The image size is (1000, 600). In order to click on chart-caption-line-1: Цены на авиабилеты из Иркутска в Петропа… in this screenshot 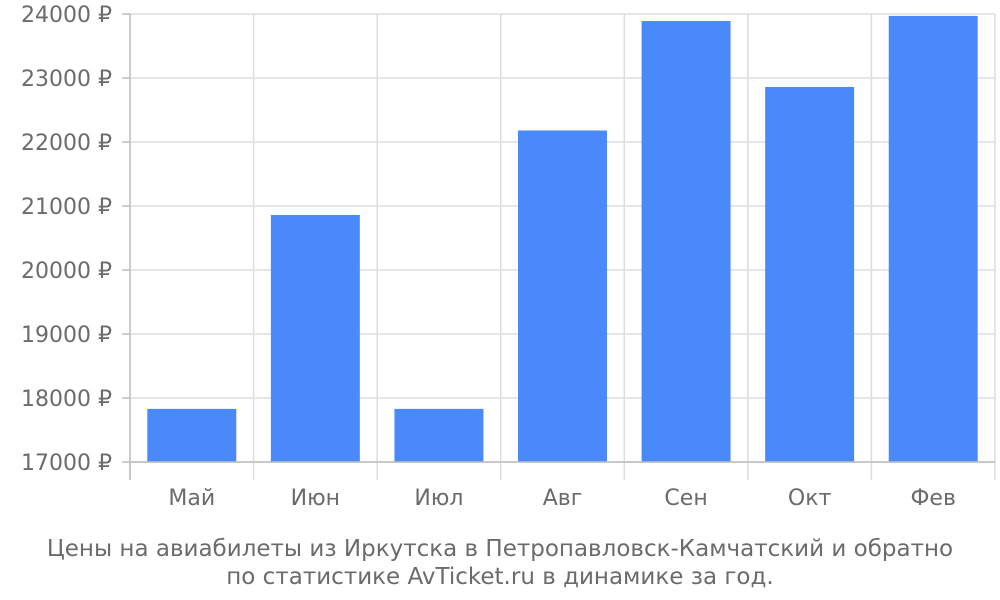, I will do `click(500, 549)`.